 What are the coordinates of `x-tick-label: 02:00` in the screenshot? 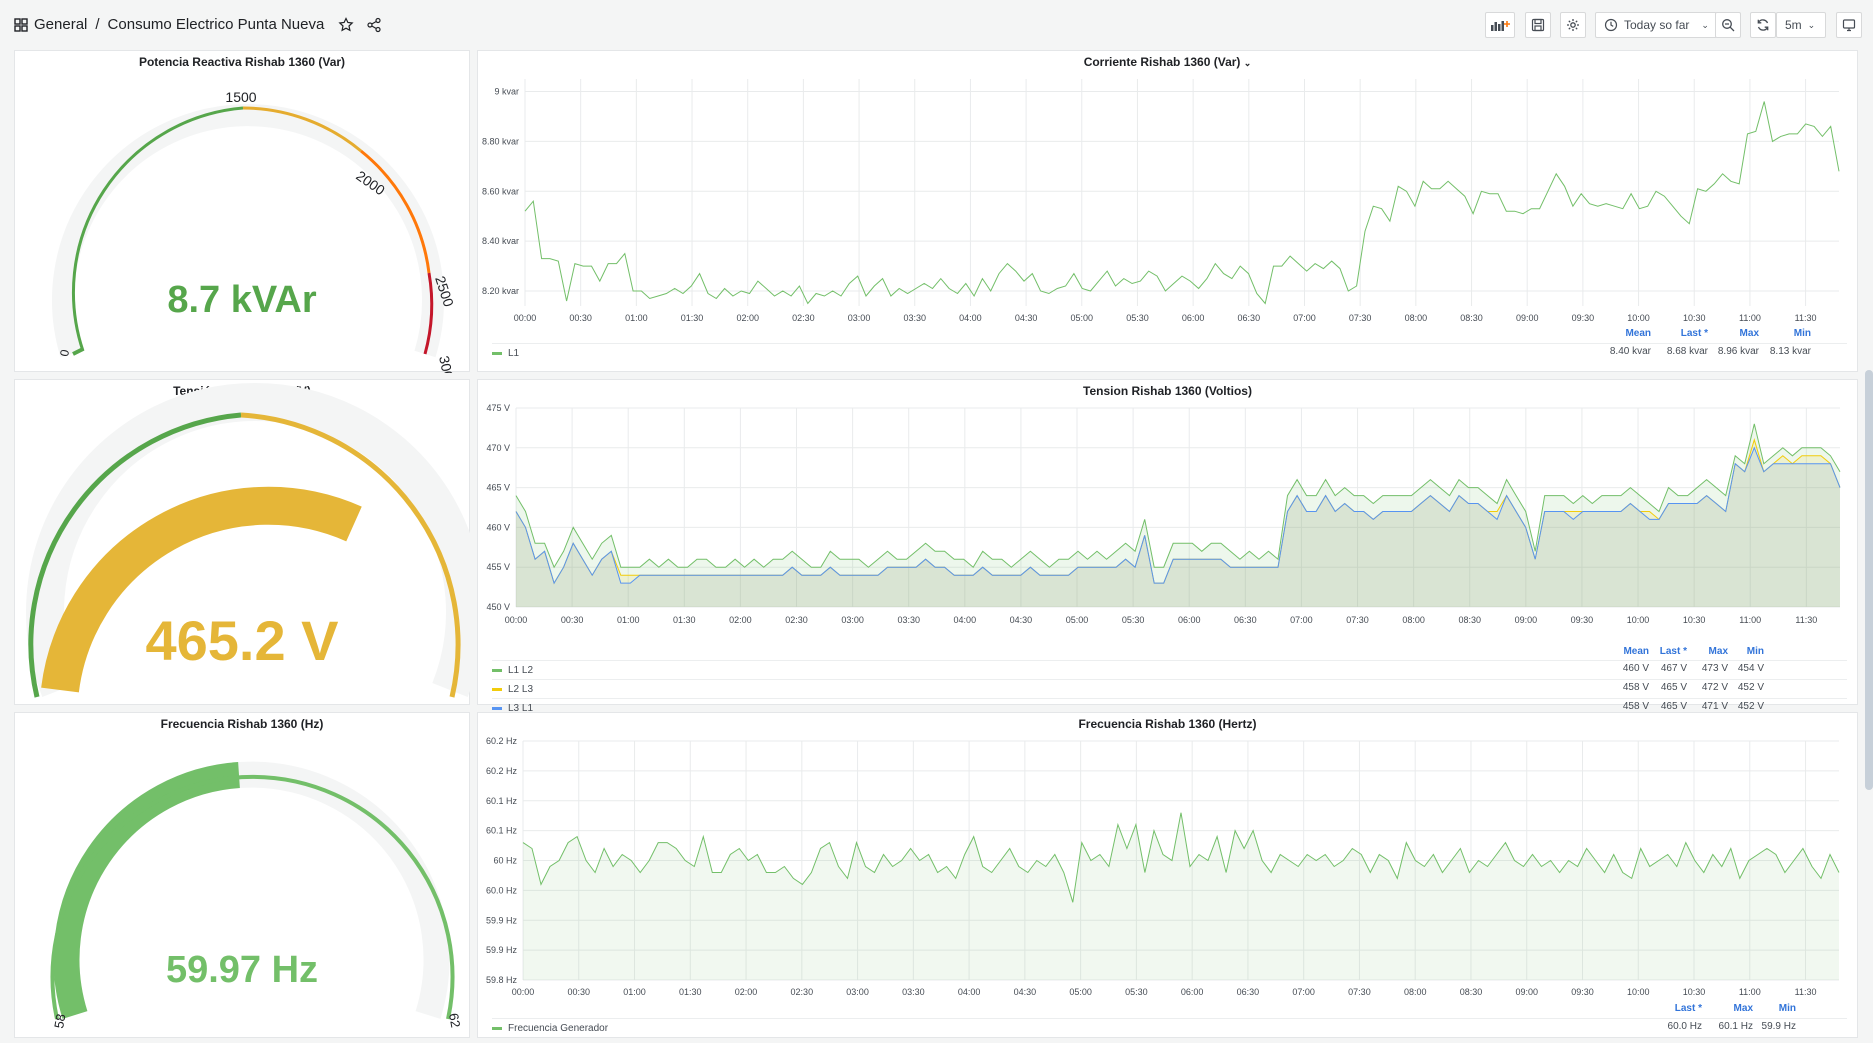 It's located at (740, 620).